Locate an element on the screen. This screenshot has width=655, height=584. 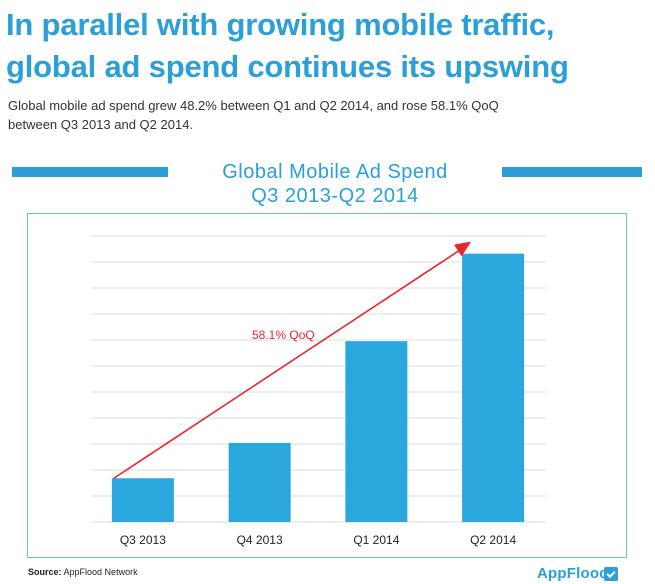
source-text: AppFlood Network is located at coordinates (100, 572).